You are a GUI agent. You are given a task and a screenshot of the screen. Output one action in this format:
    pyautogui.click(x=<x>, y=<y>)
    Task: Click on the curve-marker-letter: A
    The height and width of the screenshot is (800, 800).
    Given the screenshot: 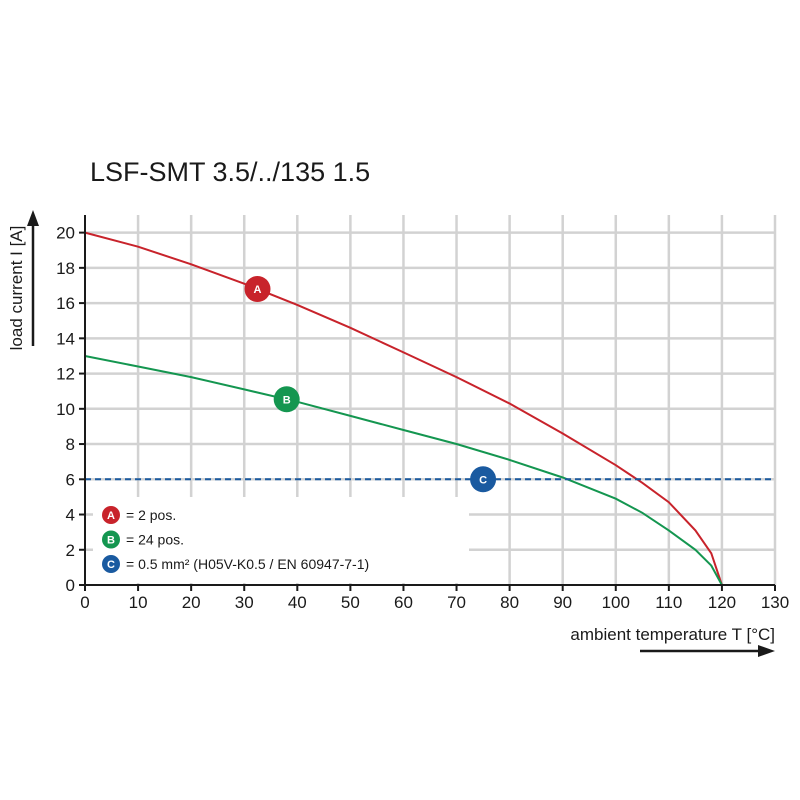 What is the action you would take?
    pyautogui.click(x=258, y=290)
    